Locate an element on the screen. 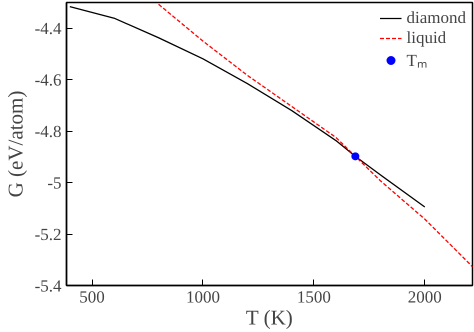 This screenshot has width=474, height=332. y-tick-label: -4.6 is located at coordinates (48, 80).